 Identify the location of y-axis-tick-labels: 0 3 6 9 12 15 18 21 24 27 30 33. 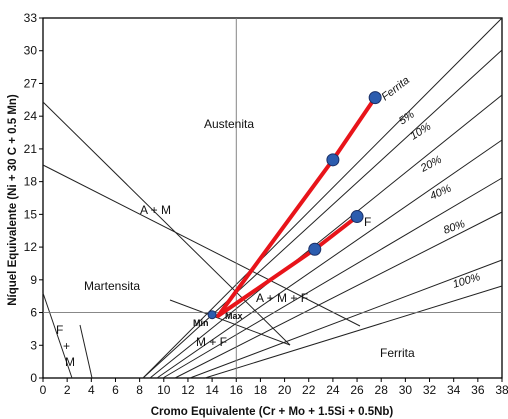
(33, 198).